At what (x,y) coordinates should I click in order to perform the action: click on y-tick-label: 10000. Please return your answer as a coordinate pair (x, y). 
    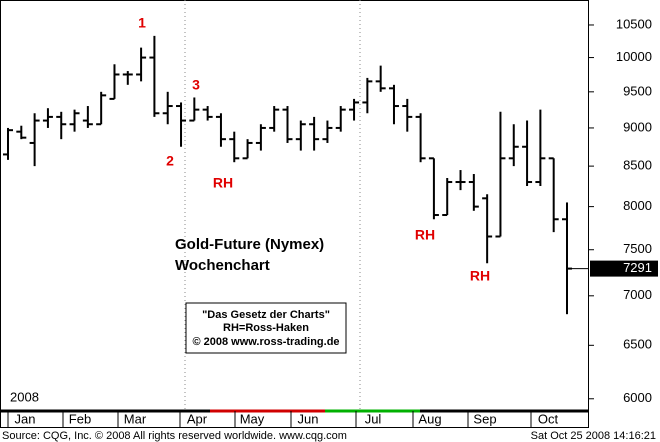
    Looking at the image, I should click on (634, 56).